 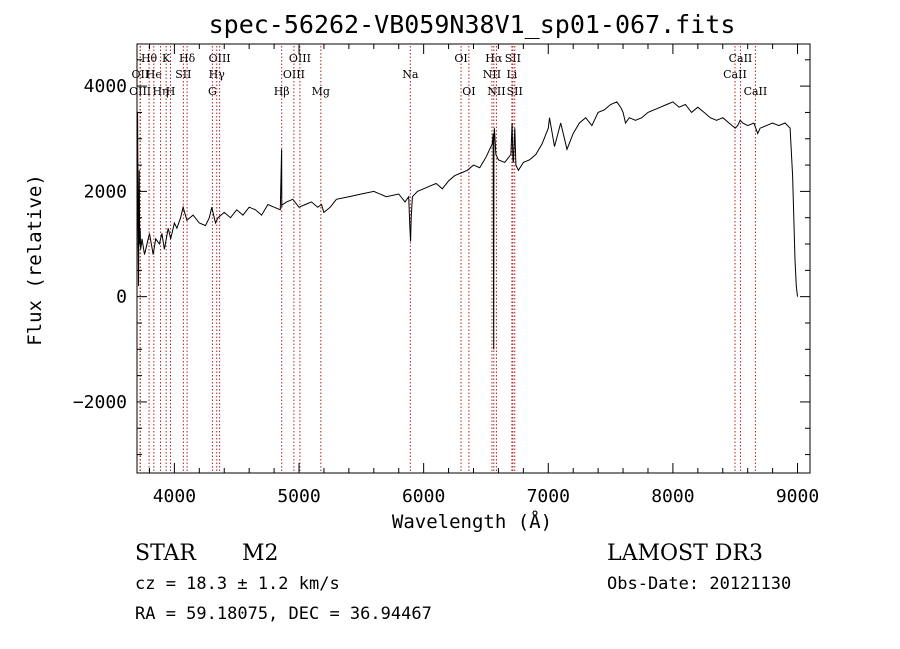 I want to click on object-subclass: M2, so click(x=260, y=553).